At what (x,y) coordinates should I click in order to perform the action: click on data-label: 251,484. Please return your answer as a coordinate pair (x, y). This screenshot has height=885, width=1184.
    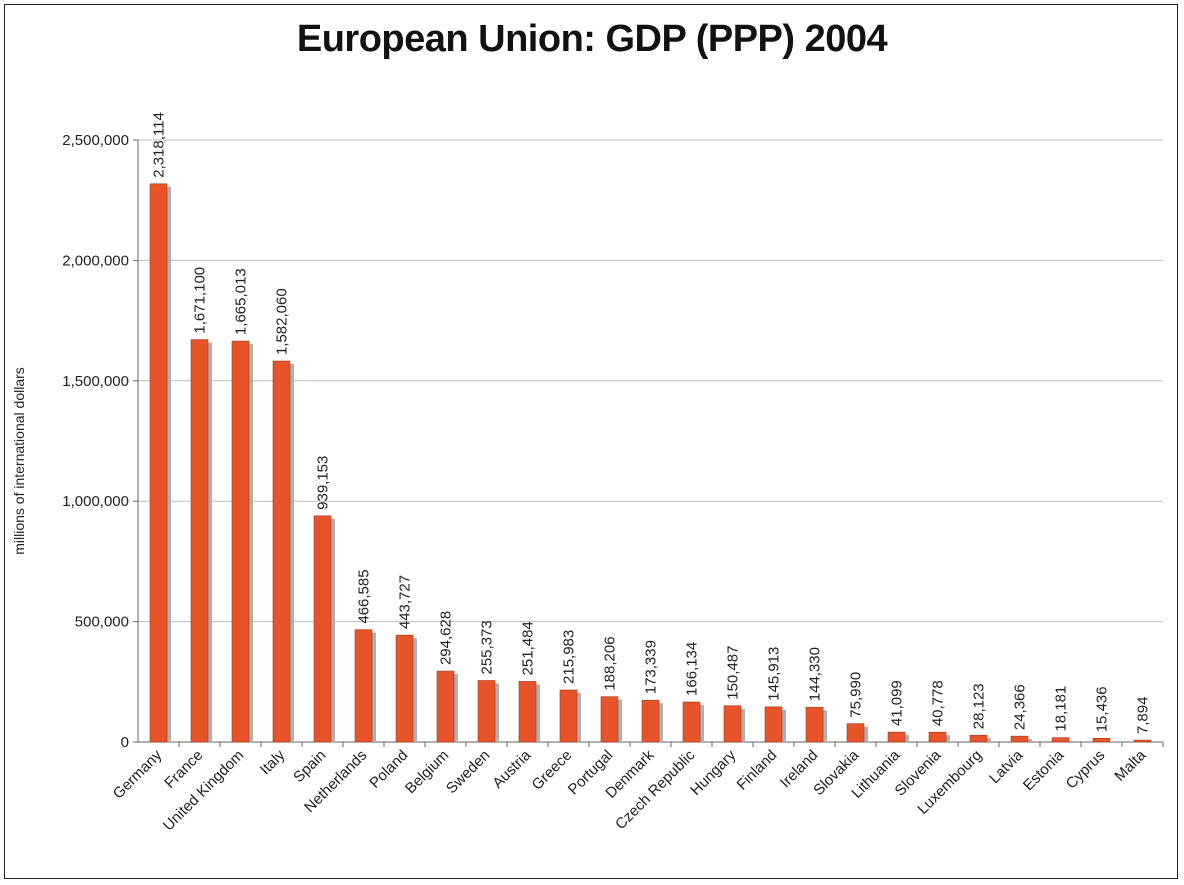
    Looking at the image, I should click on (528, 648).